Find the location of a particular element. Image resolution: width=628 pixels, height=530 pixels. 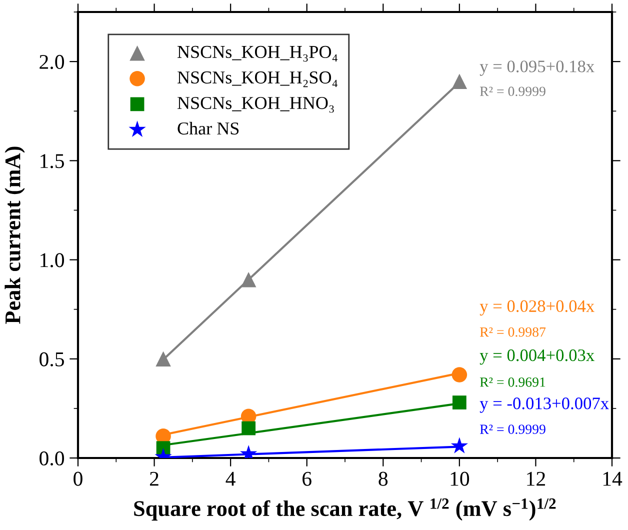

y-tick-label: 1.5 is located at coordinates (52, 161).